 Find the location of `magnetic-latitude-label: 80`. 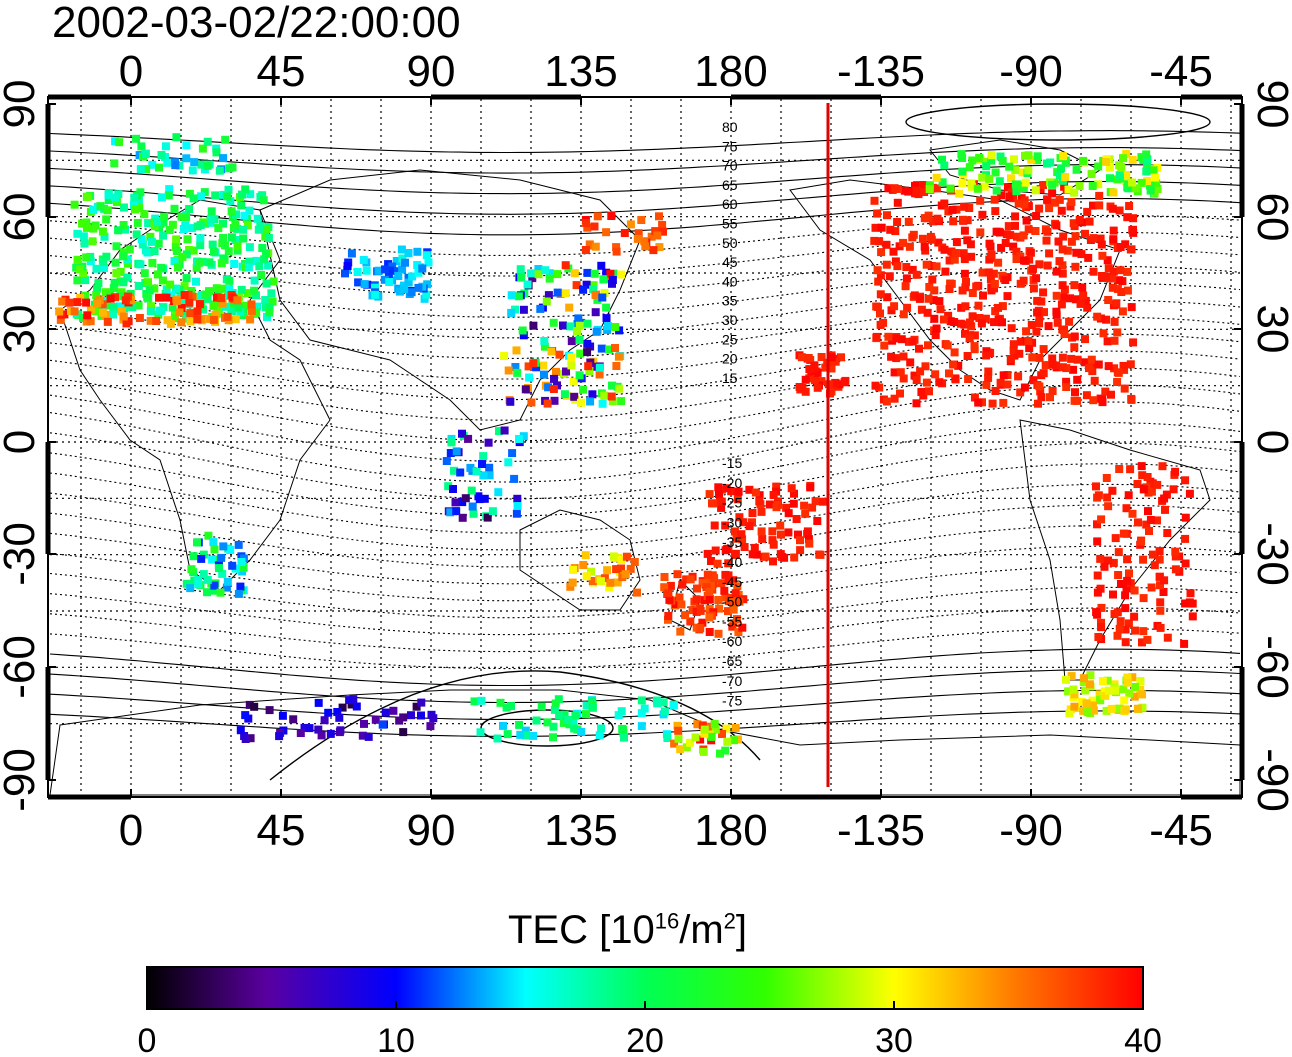

magnetic-latitude-label: 80 is located at coordinates (730, 127).